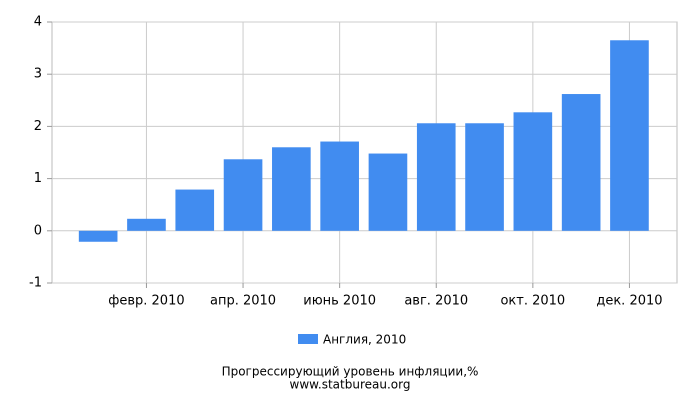 This screenshot has height=400, width=700. Describe the element at coordinates (436, 301) in the screenshot. I see `x-tick-label: авг. 2010` at that location.